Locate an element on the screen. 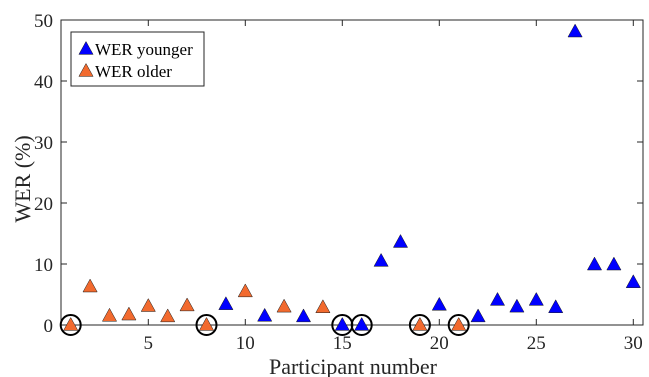  circled-points is located at coordinates (264, 325).